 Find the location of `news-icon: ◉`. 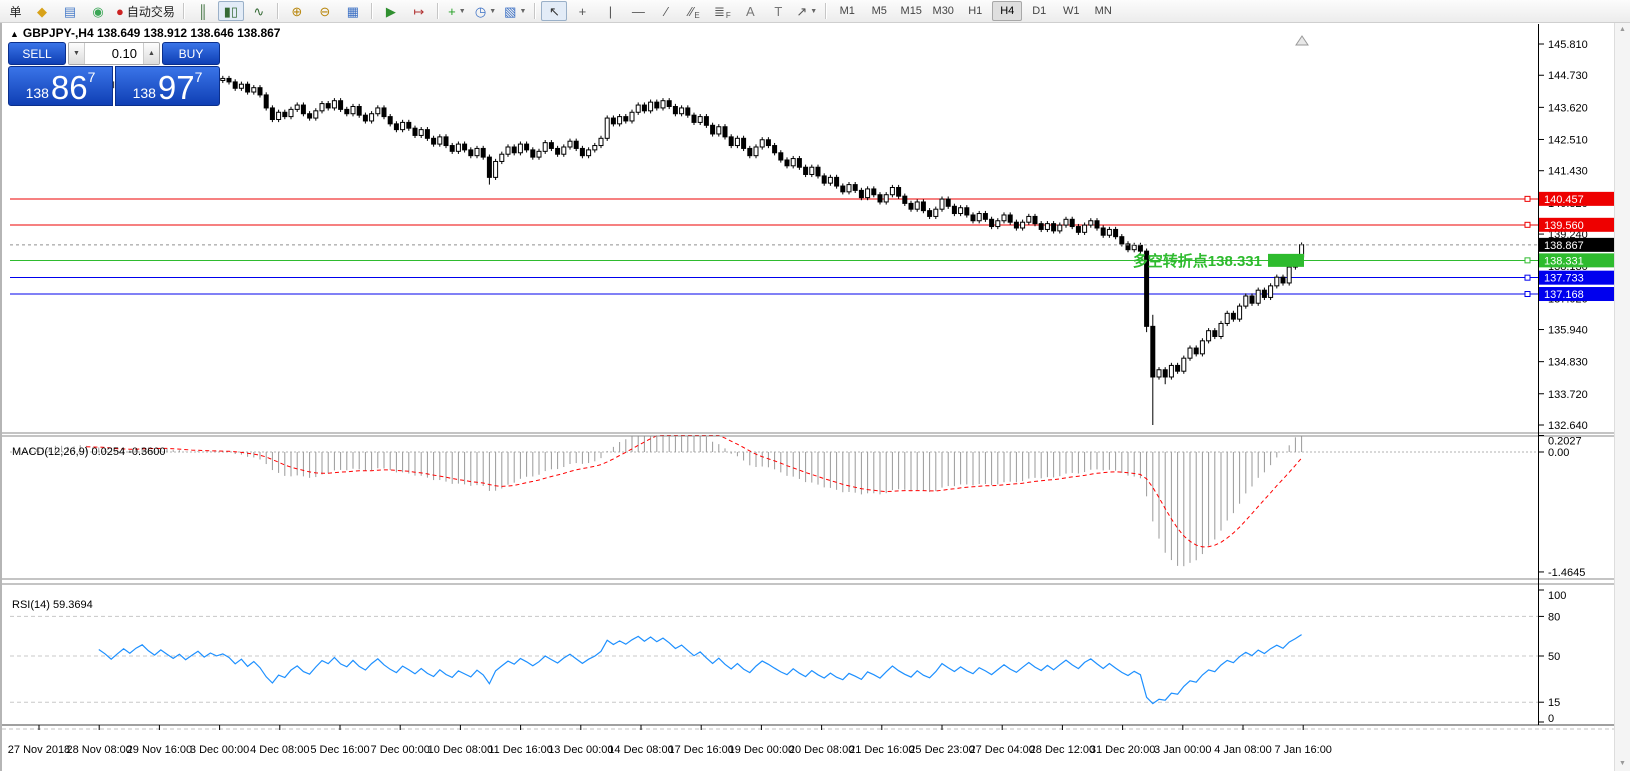

news-icon: ◉ is located at coordinates (98, 11).